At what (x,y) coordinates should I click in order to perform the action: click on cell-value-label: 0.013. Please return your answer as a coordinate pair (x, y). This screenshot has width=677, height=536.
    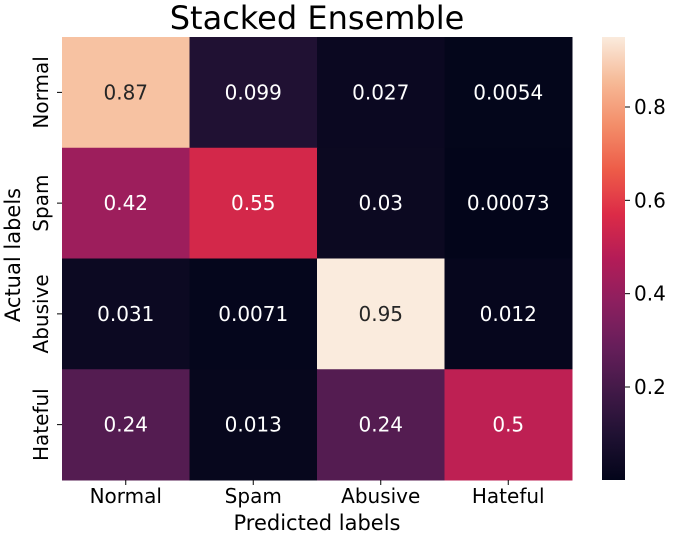
    Looking at the image, I should click on (253, 425).